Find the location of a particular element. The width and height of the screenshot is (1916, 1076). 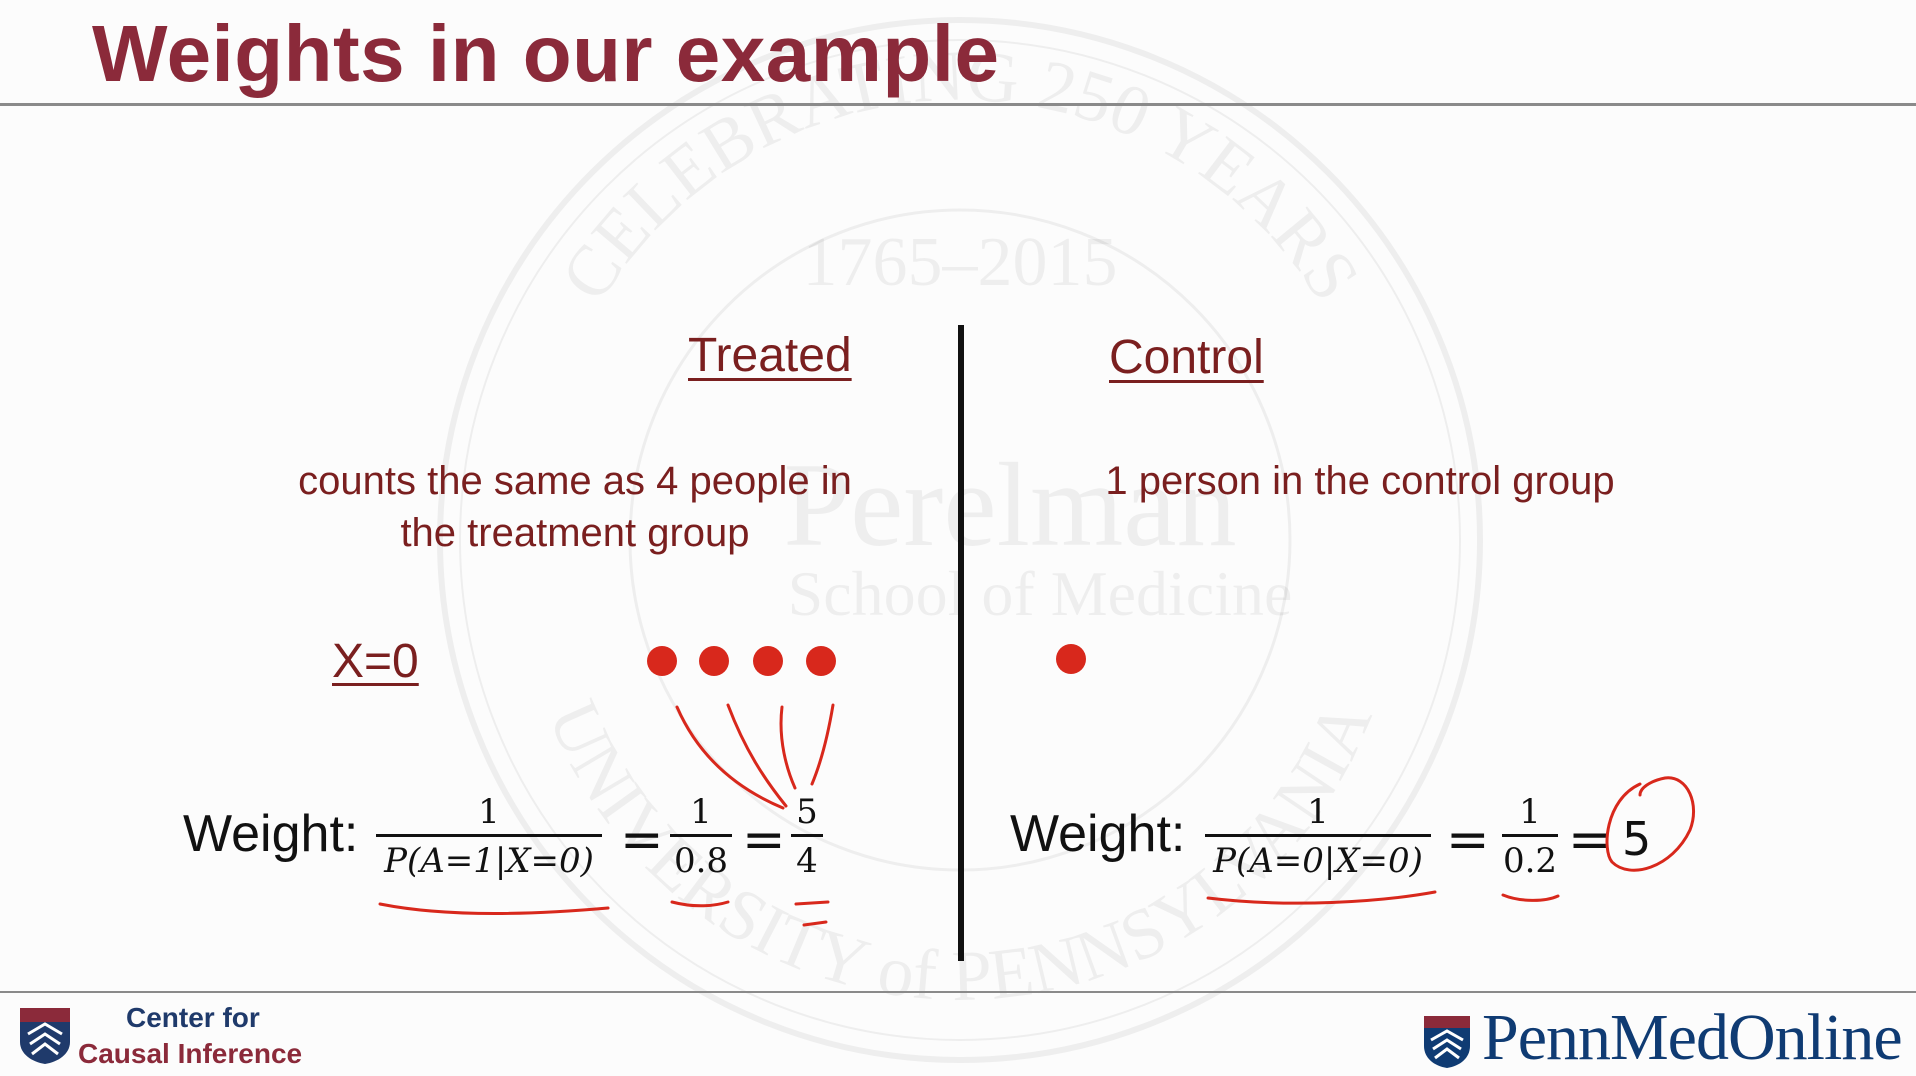

annotation-circle is located at coordinates (1650, 824).